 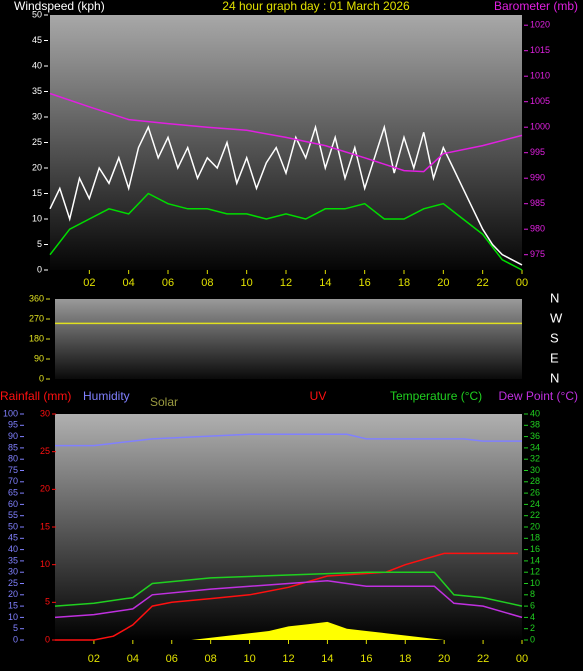 I want to click on y2-tick-label: 990, so click(x=537, y=178).